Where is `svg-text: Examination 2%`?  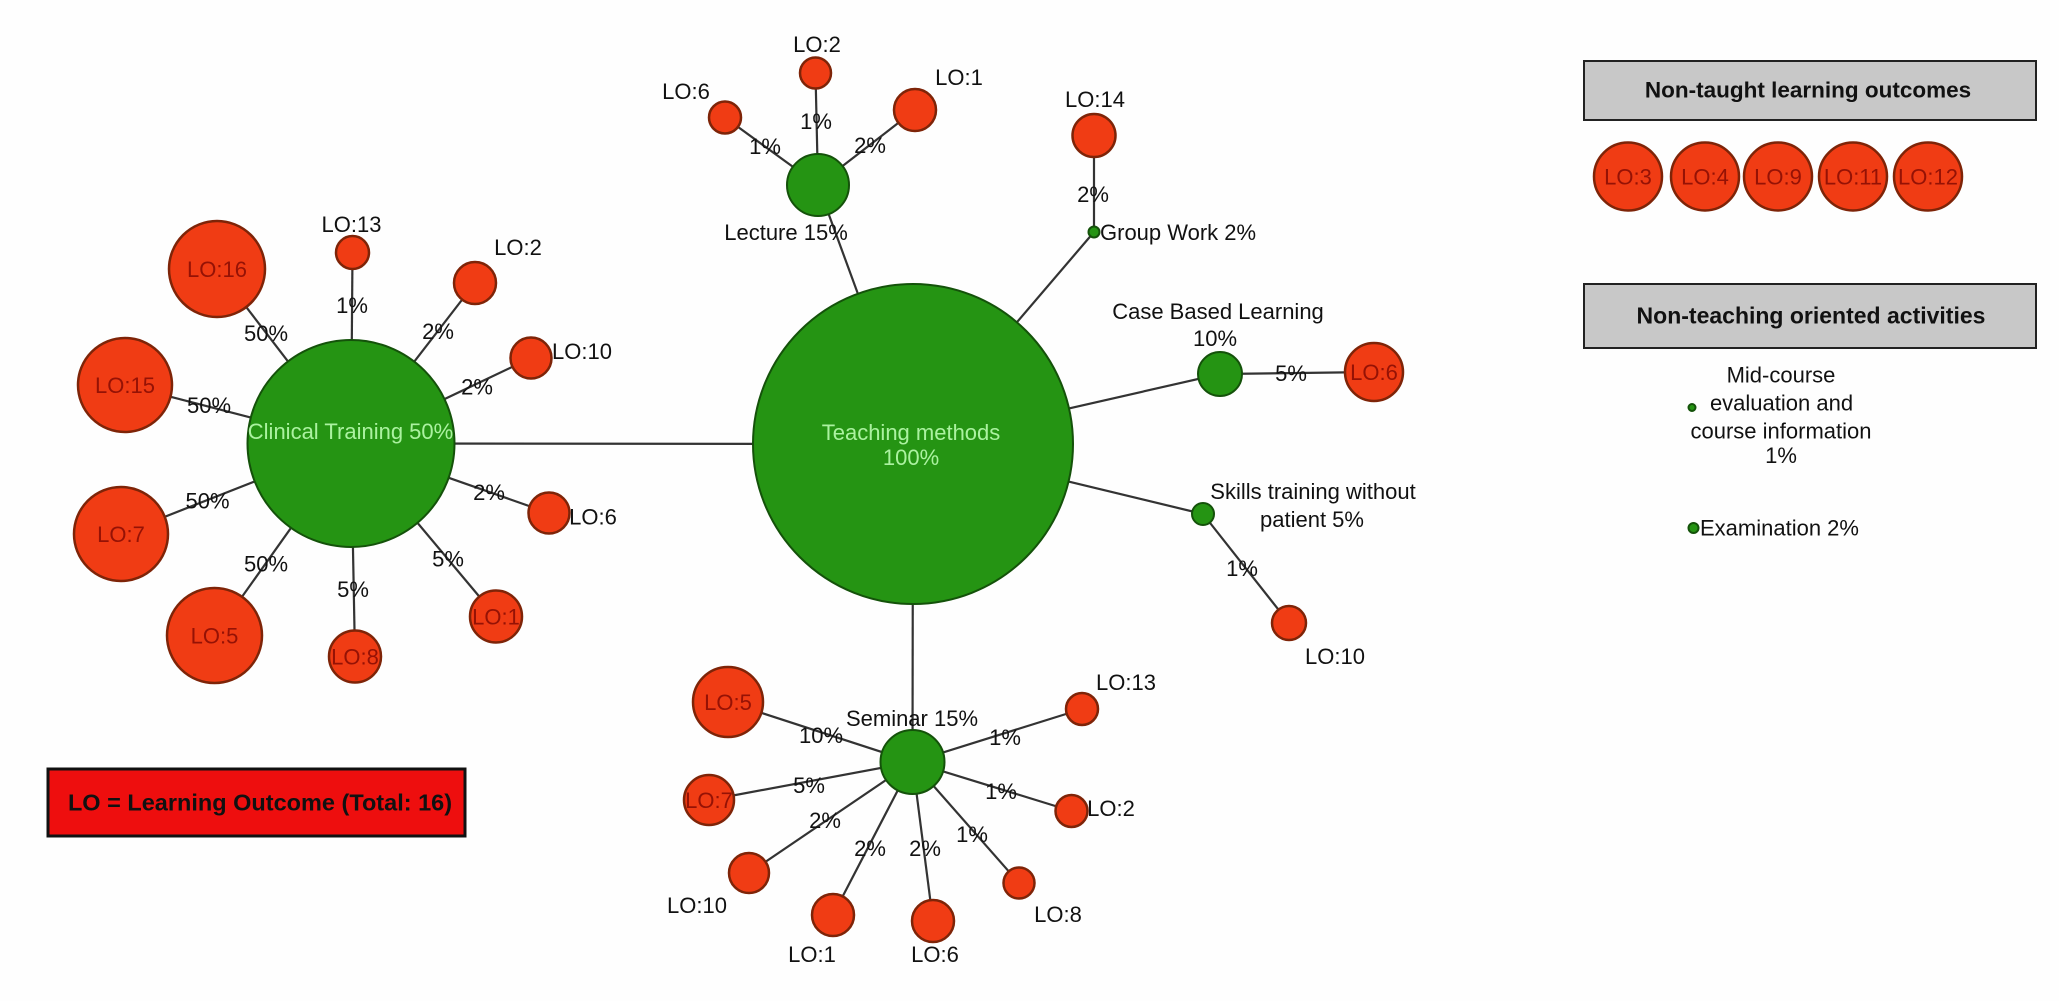 svg-text: Examination 2% is located at coordinates (1779, 528).